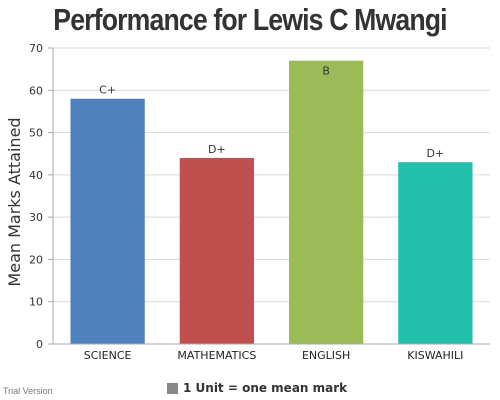  What do you see at coordinates (36, 196) in the screenshot?
I see `y-tick-labels: 0 10 20 30 40 50 60 70` at bounding box center [36, 196].